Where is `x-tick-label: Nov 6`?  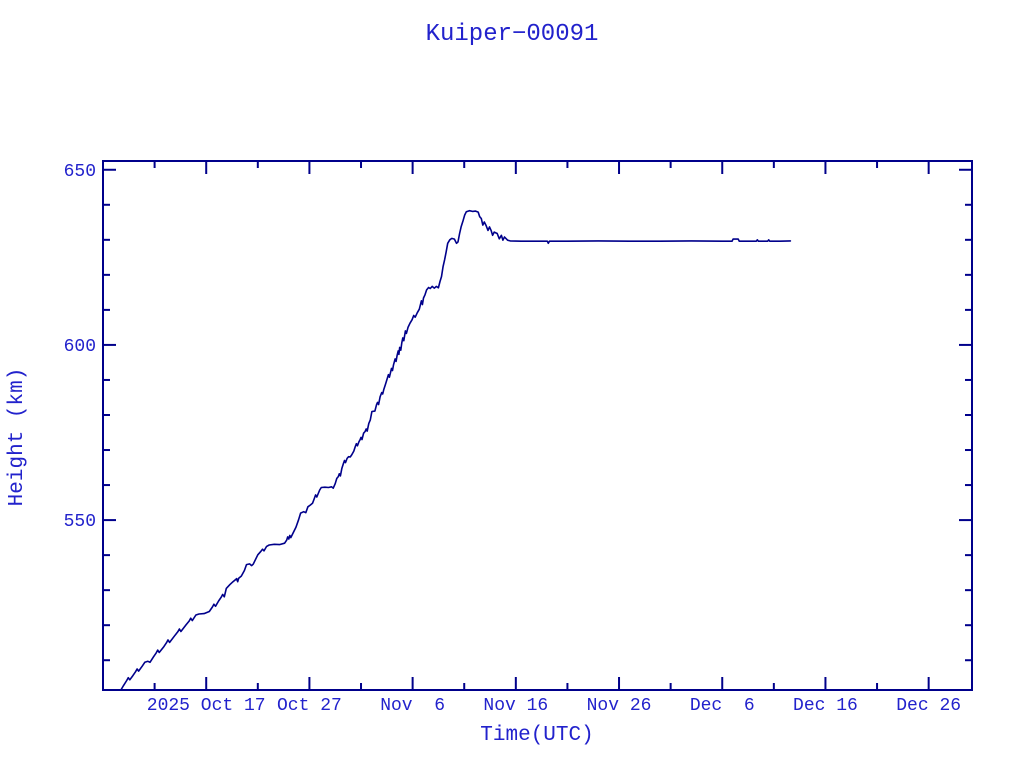
x-tick-label: Nov 6 is located at coordinates (412, 706).